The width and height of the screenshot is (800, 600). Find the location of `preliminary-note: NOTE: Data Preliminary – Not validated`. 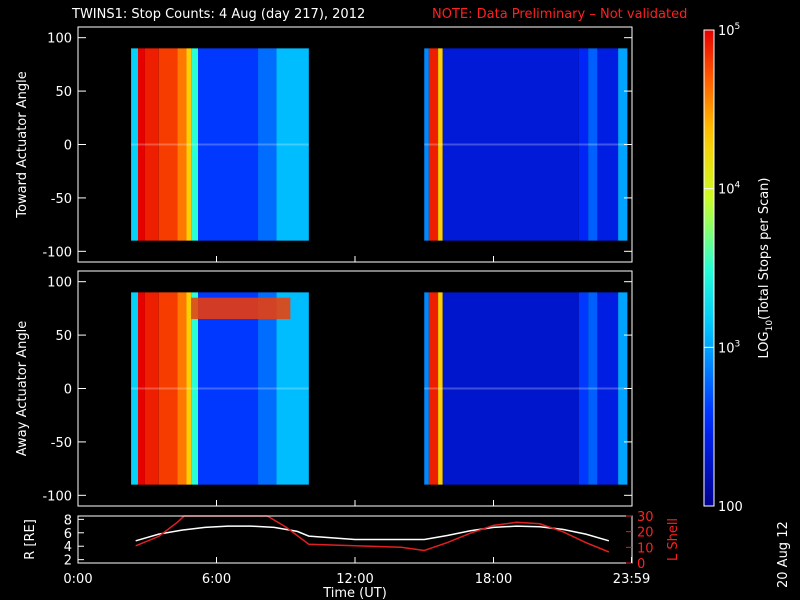

preliminary-note: NOTE: Data Preliminary – Not validated is located at coordinates (559, 14).